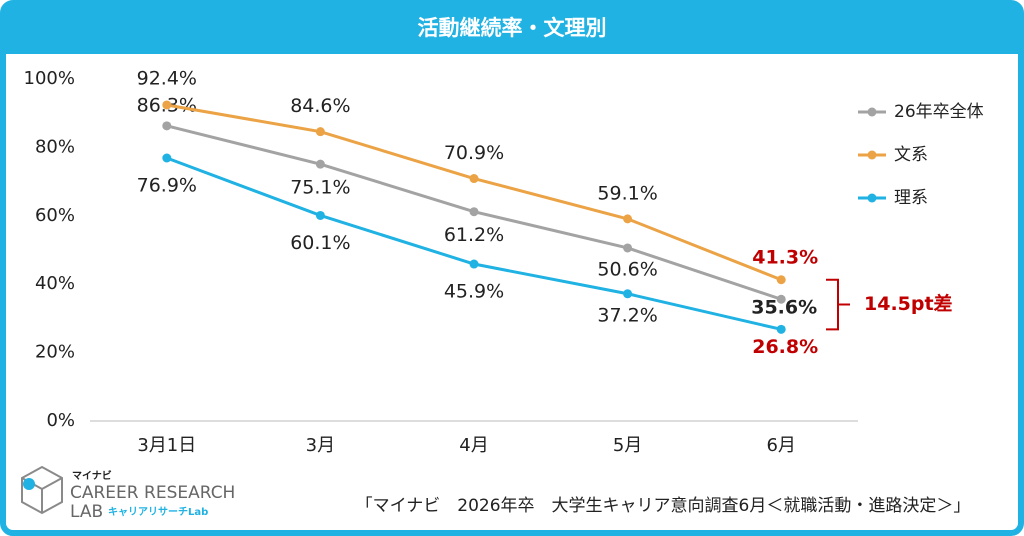 The height and width of the screenshot is (536, 1024). I want to click on logo-sub: キャリアリサーチLab, so click(158, 512).